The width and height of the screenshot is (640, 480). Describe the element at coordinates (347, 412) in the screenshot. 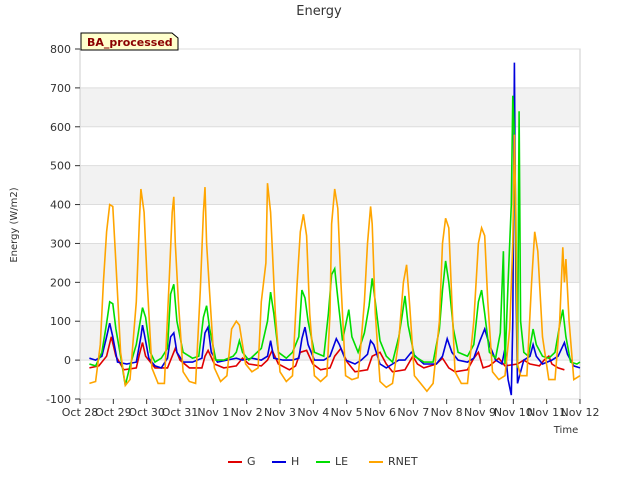

I see `x-tick-label: Nov 5` at that location.